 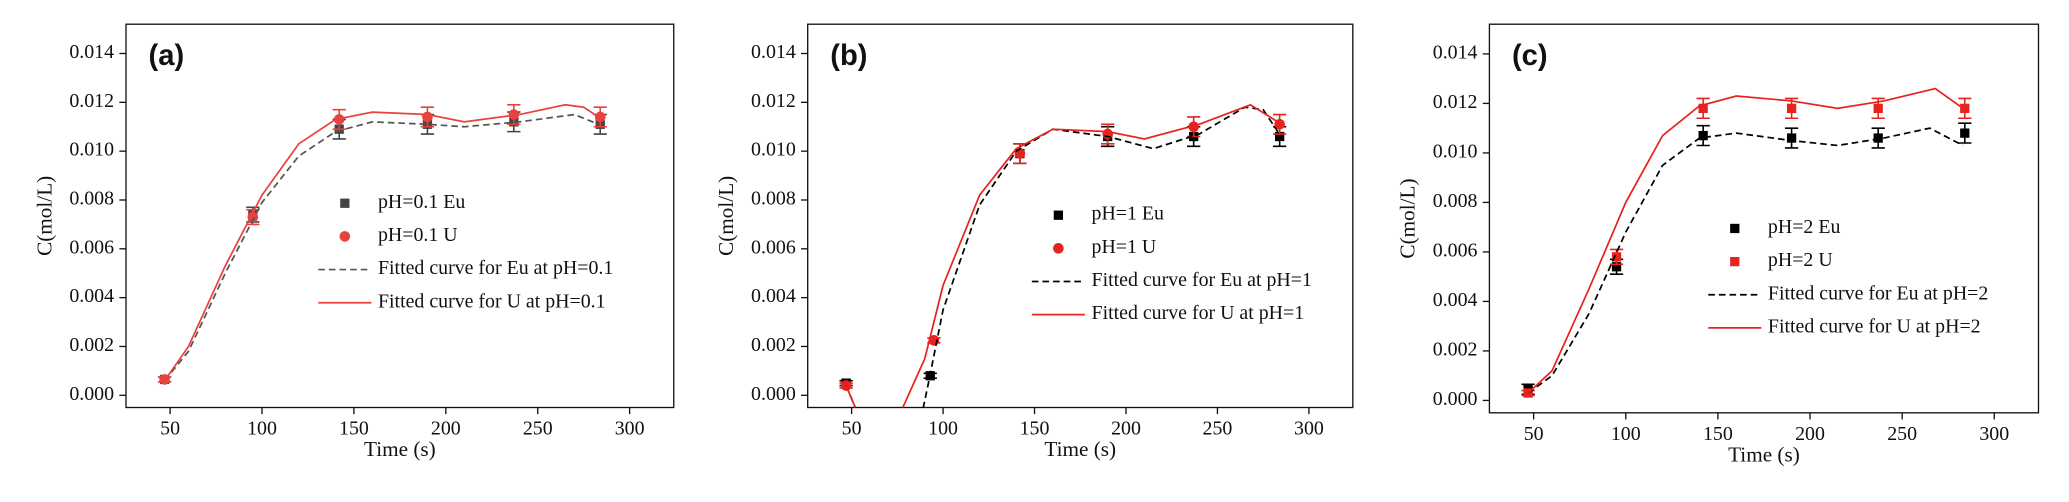 What do you see at coordinates (167, 56) in the screenshot?
I see `panel-label: (a)` at bounding box center [167, 56].